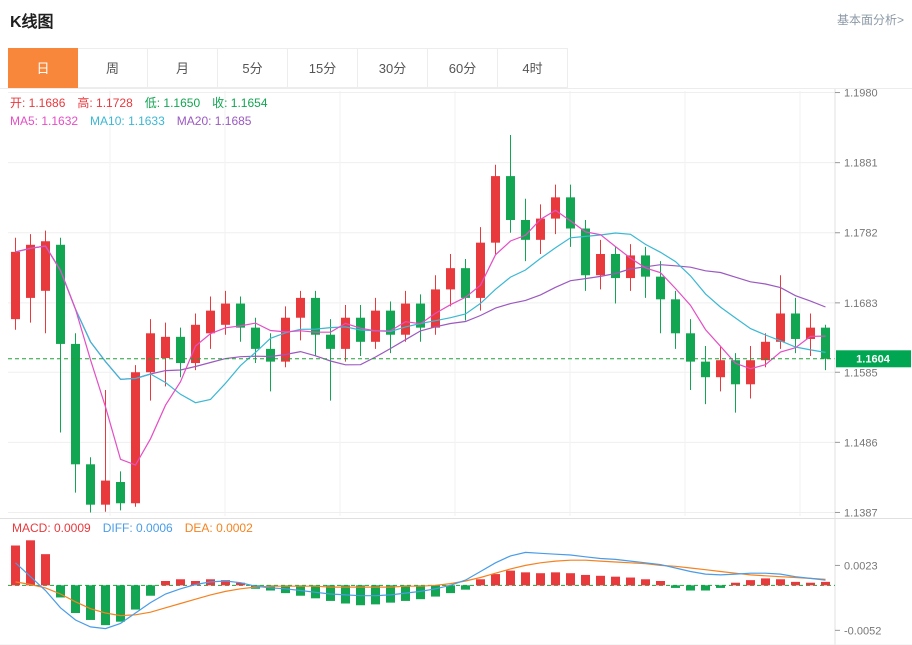 The width and height of the screenshot is (912, 645). I want to click on fundamental-analysis-link: 基本面分析>, so click(870, 20).